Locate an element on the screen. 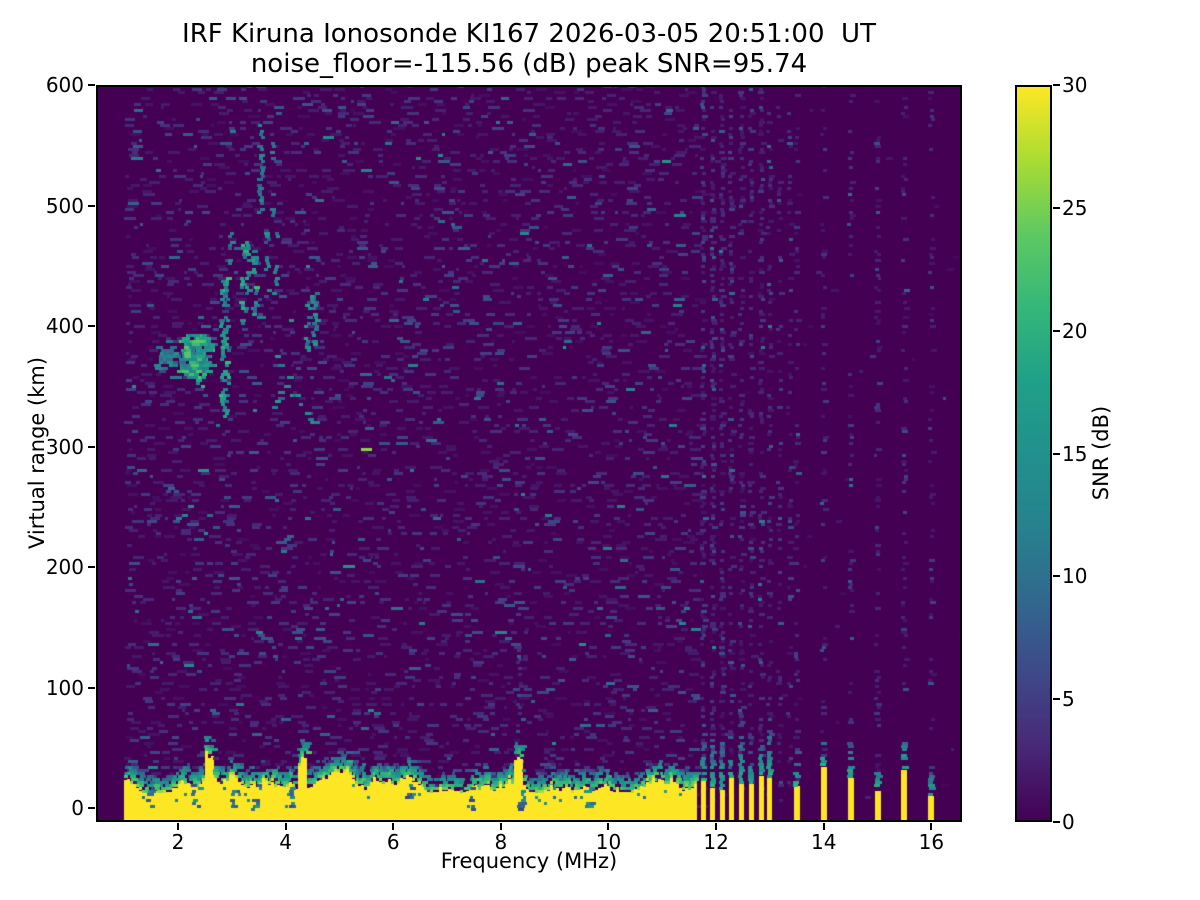 This screenshot has width=1200, height=900. y-tick-label: 400 is located at coordinates (64, 326).